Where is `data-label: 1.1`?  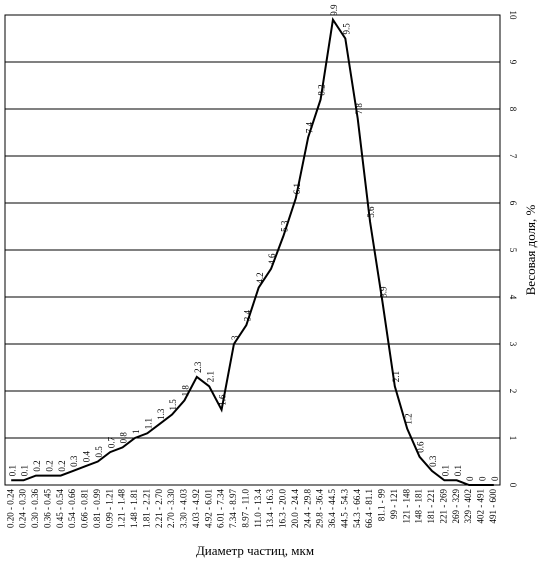
data-label: 1.1 is located at coordinates (148, 423).